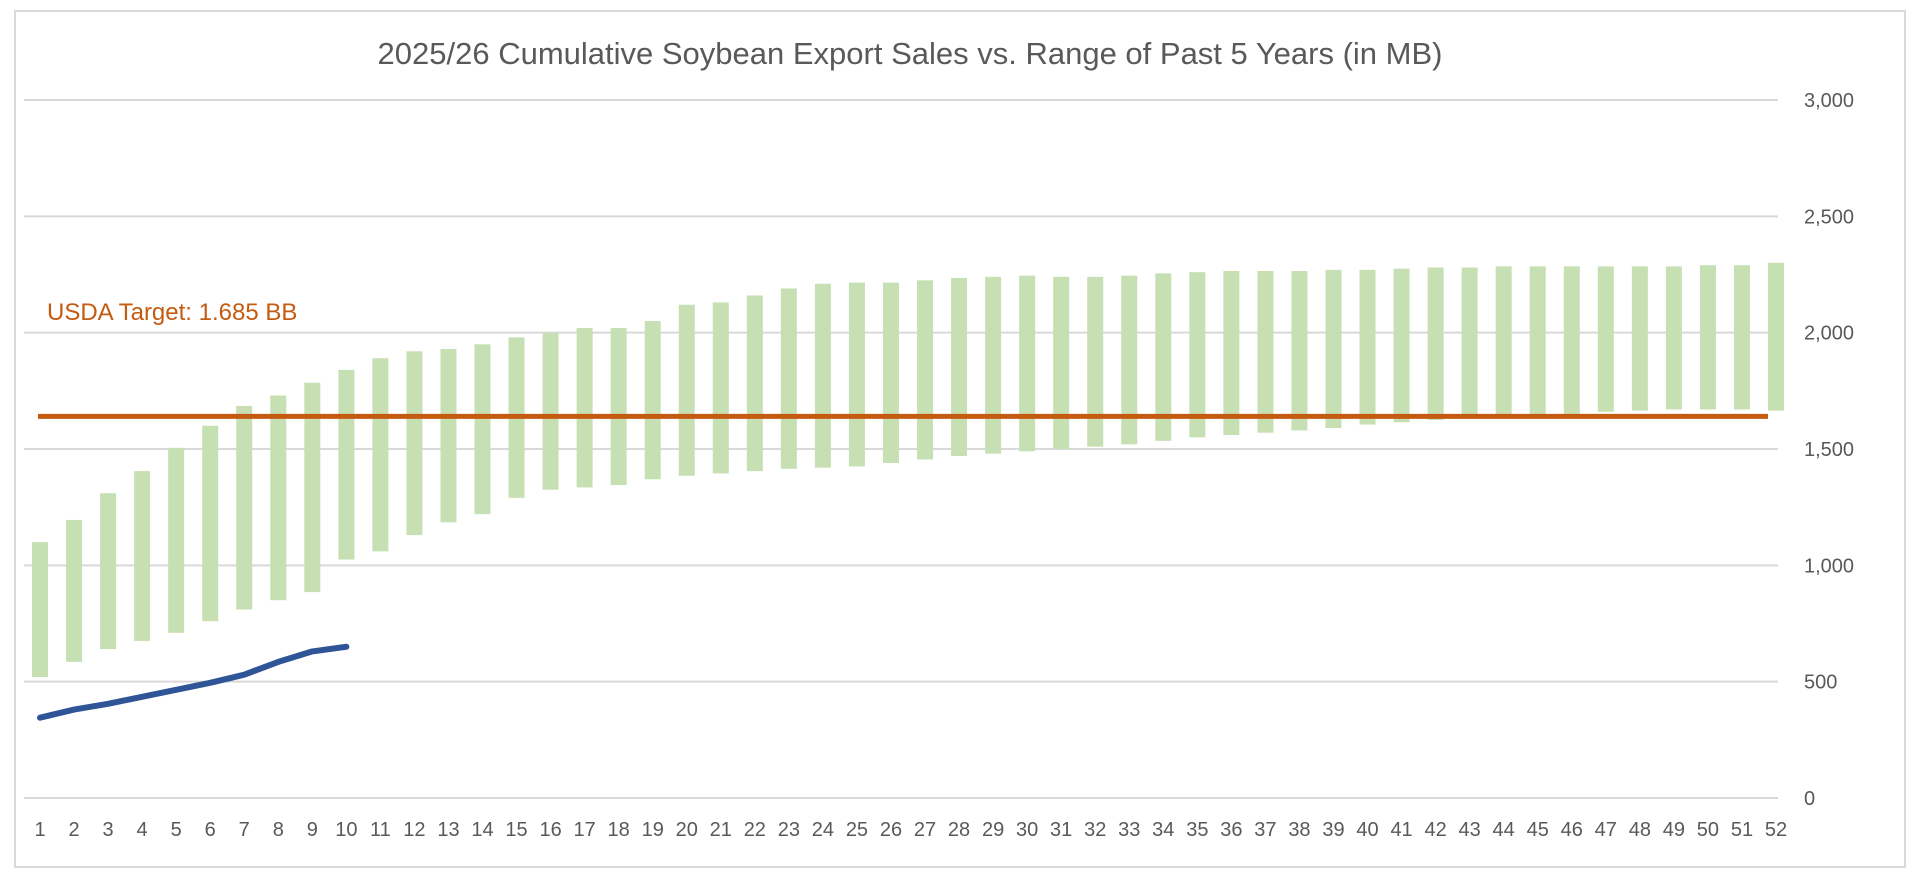  I want to click on x-tick-label: 29, so click(993, 830).